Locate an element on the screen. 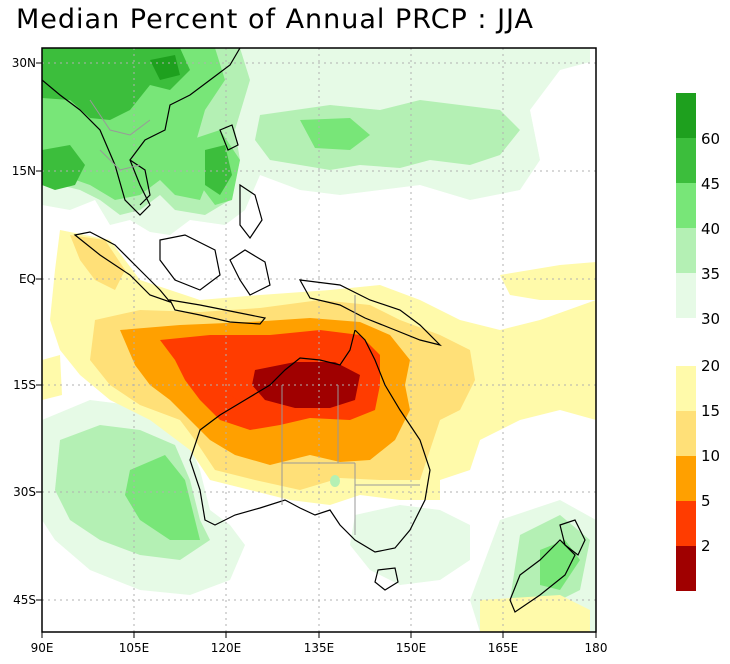  lon-label: 120E is located at coordinates (226, 648).